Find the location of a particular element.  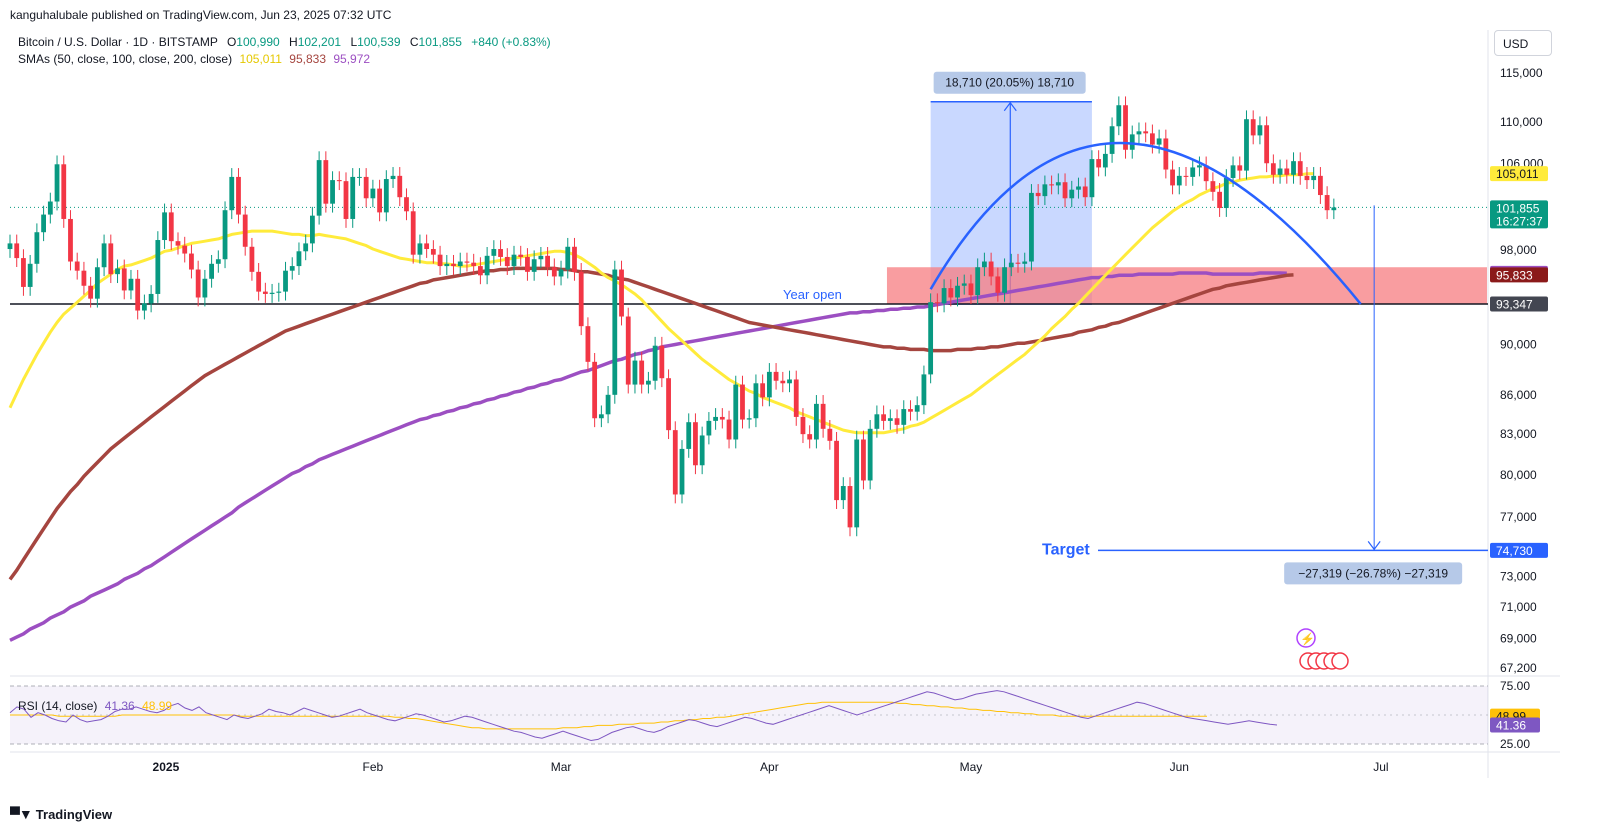

y-axis-tick-label: 71,000 is located at coordinates (1518, 607).